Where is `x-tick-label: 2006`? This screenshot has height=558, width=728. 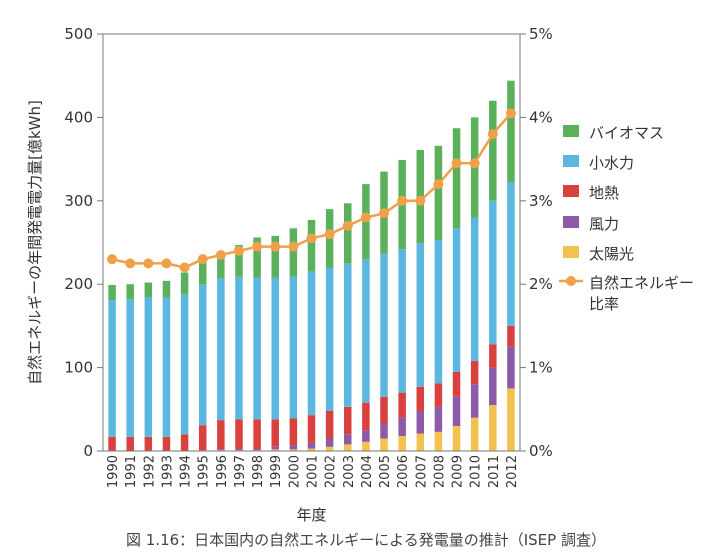
x-tick-label: 2006 is located at coordinates (403, 471).